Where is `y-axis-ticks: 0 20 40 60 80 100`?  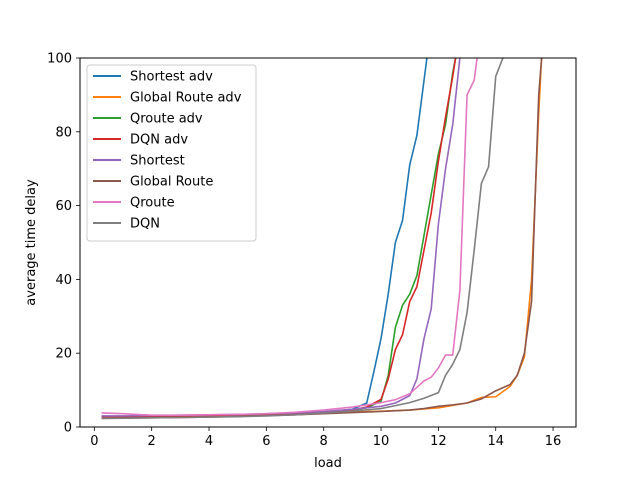
y-axis-ticks: 0 20 40 60 80 100 is located at coordinates (63, 244).